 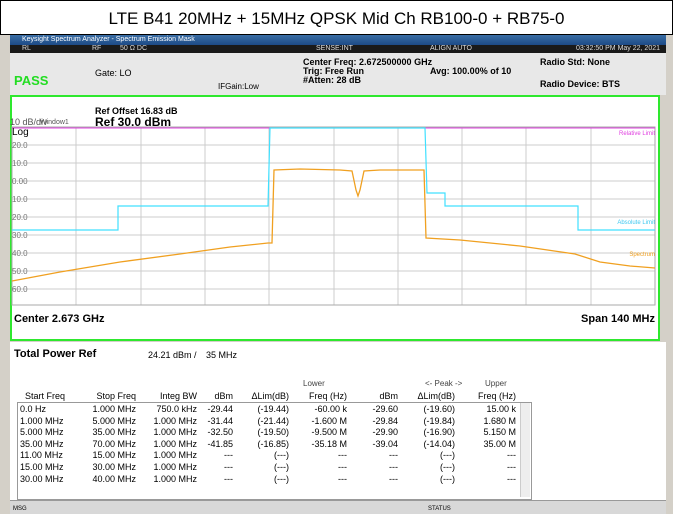 What do you see at coordinates (618, 319) in the screenshot?
I see `span: Span 140 MHz` at bounding box center [618, 319].